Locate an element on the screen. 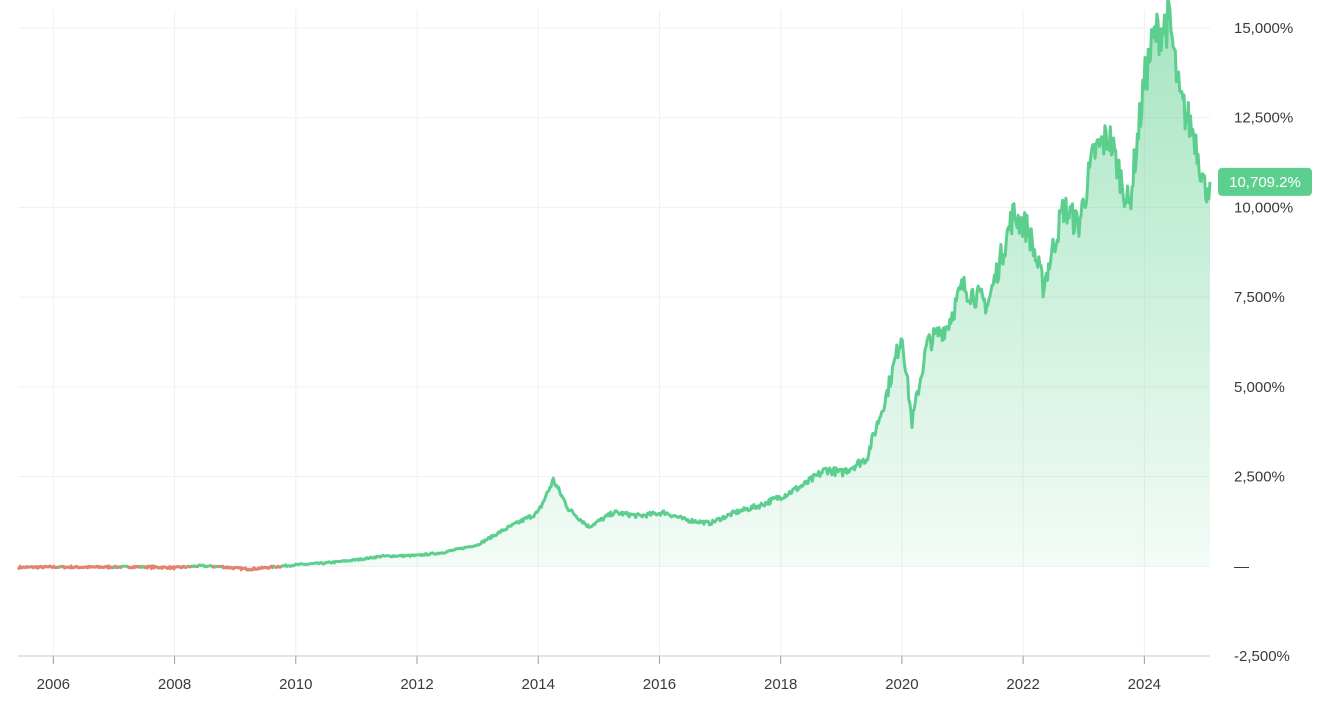 The image size is (1322, 702). x-tick-label: 2014 is located at coordinates (538, 684).